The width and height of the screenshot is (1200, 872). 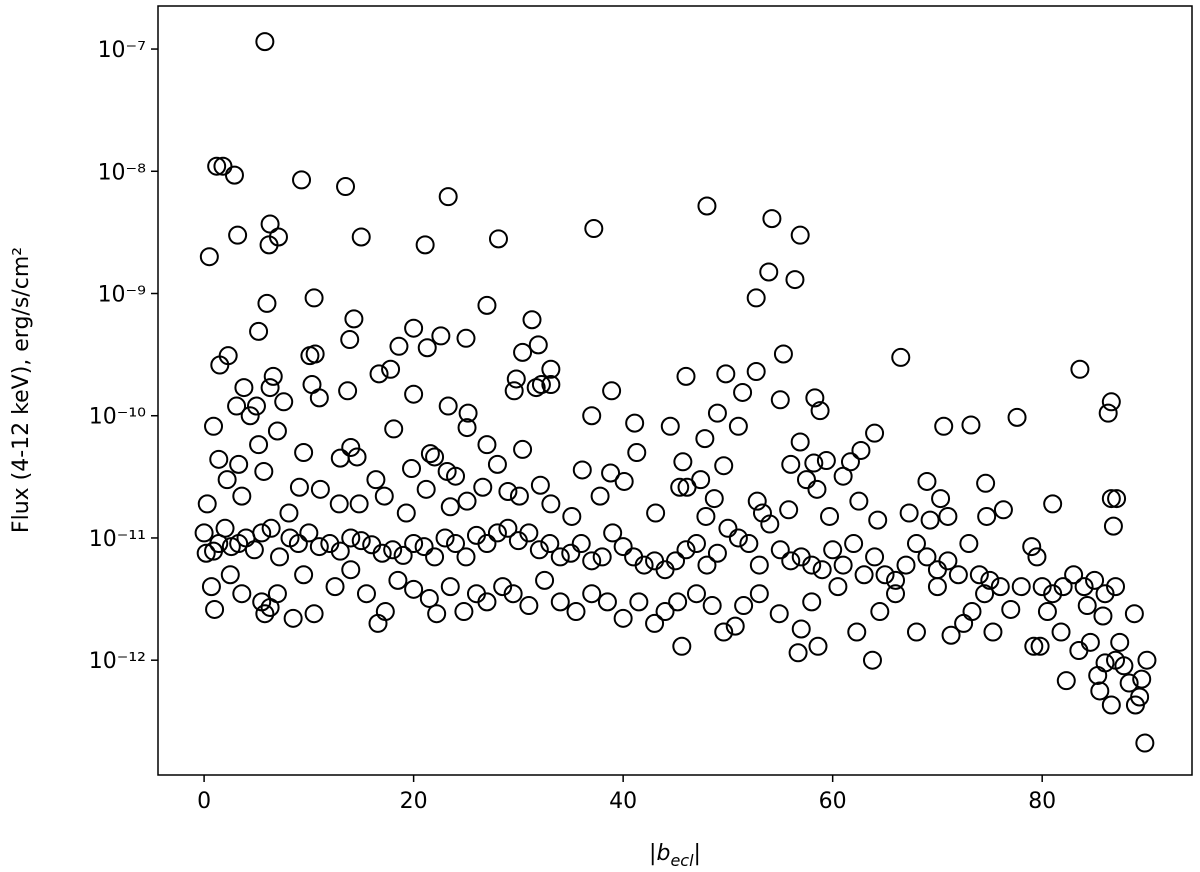 I want to click on x-label-bar: |, so click(x=697, y=853).